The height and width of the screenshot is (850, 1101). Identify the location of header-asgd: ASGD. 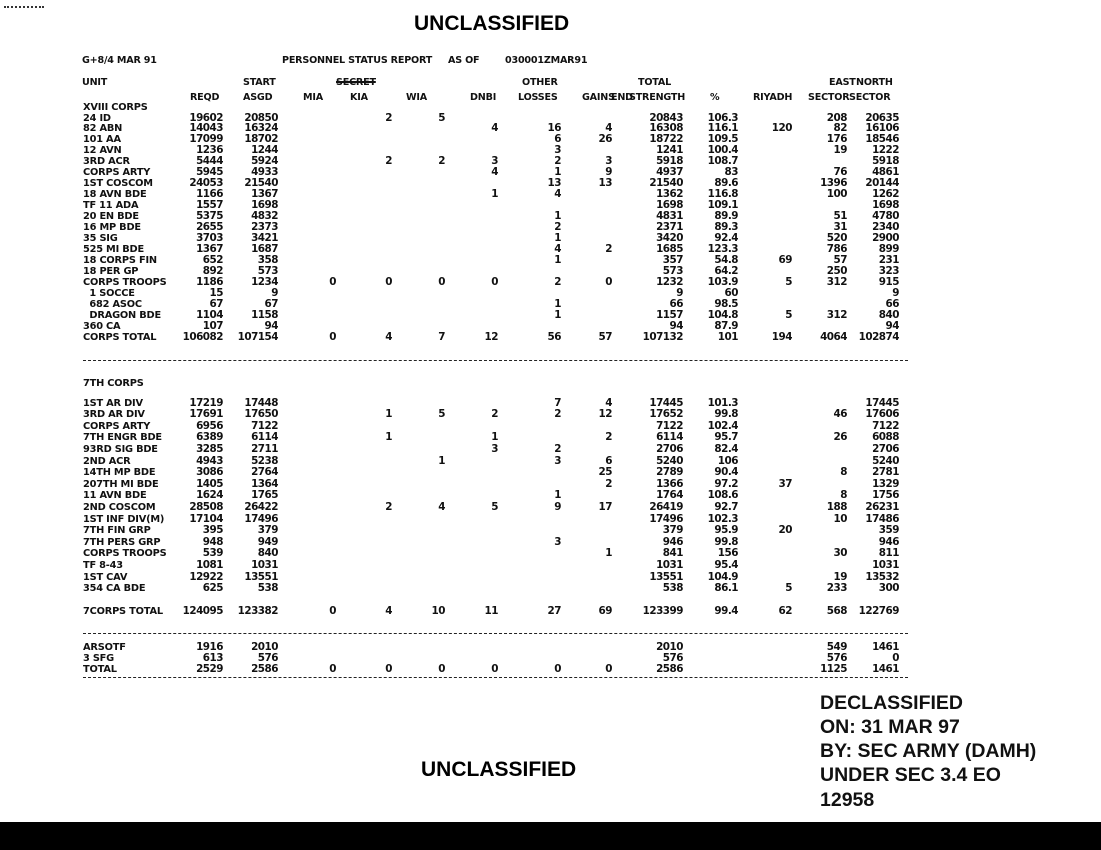
(258, 97).